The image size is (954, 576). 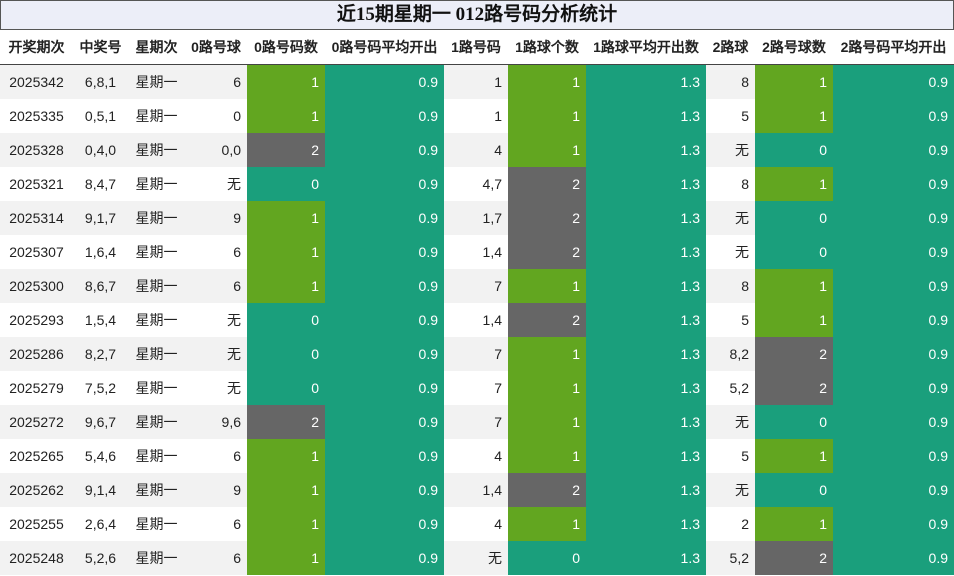 What do you see at coordinates (893, 47) in the screenshot?
I see `header-route2-average: 2路号码平均开出` at bounding box center [893, 47].